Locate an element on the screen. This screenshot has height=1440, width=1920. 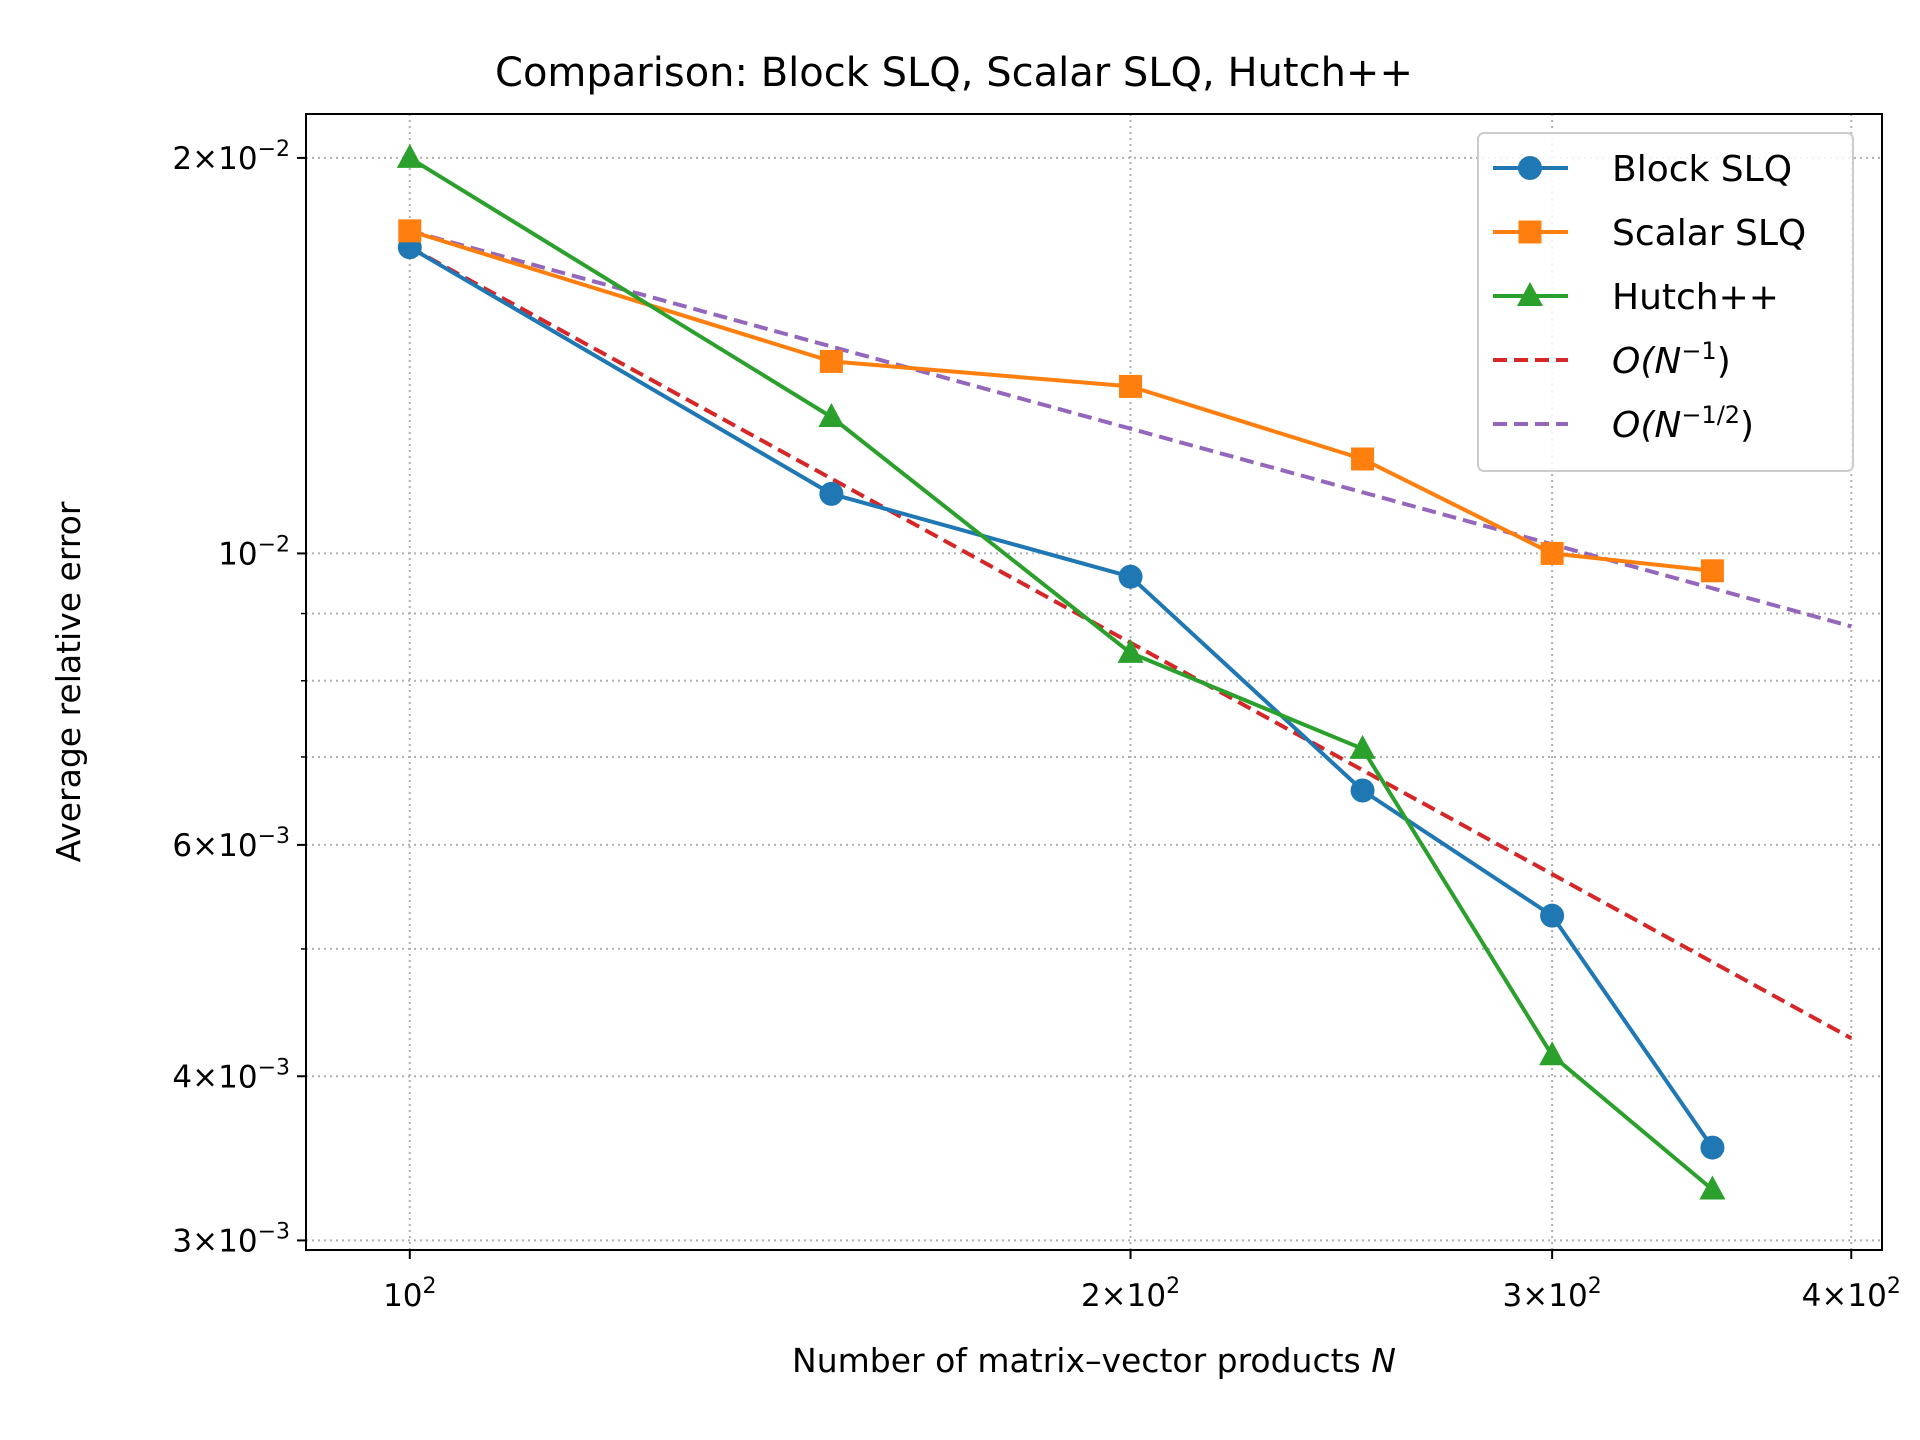
legend-label-o-n-1-2: O(N−1/2) is located at coordinates (1683, 423).